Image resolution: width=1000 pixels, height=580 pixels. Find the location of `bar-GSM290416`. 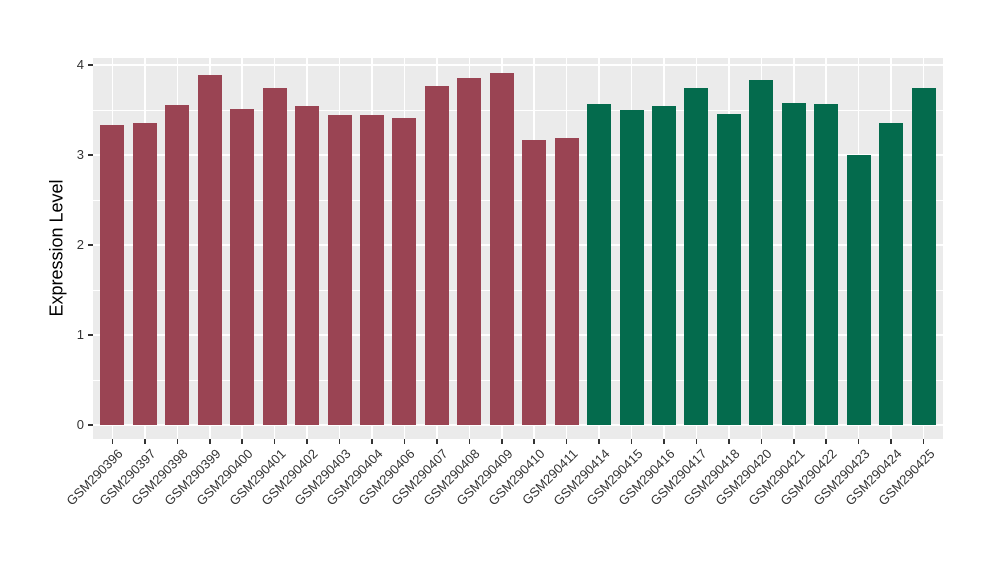

bar-GSM290416 is located at coordinates (663, 265).